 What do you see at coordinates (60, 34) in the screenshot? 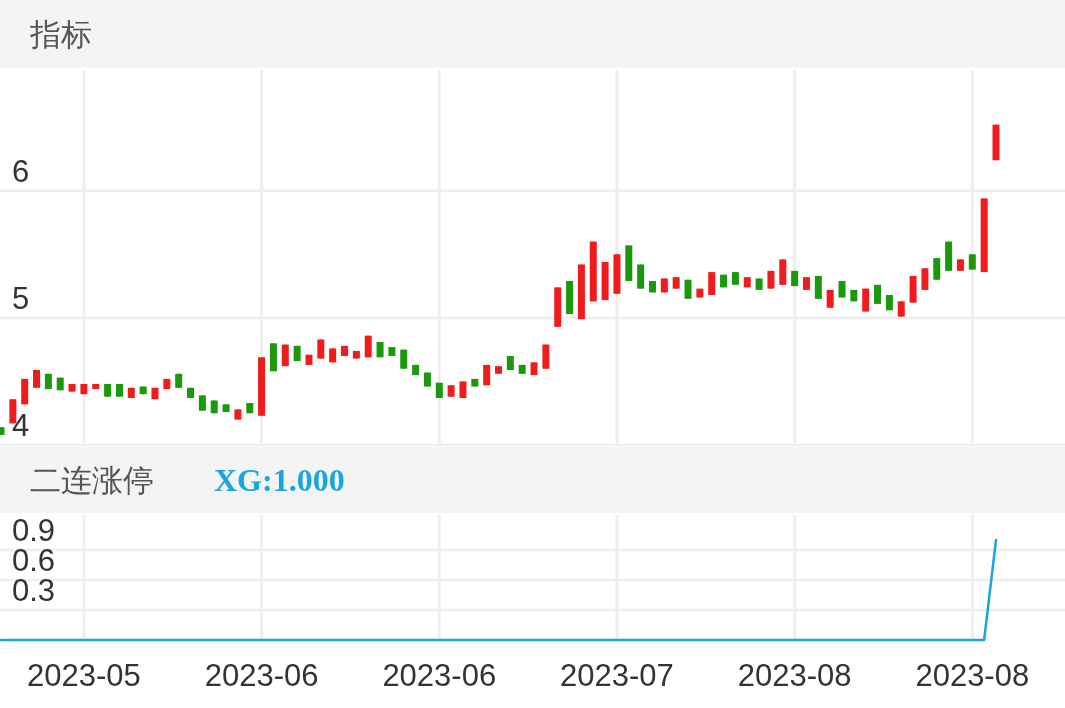
I see `chart-title: 指标` at bounding box center [60, 34].